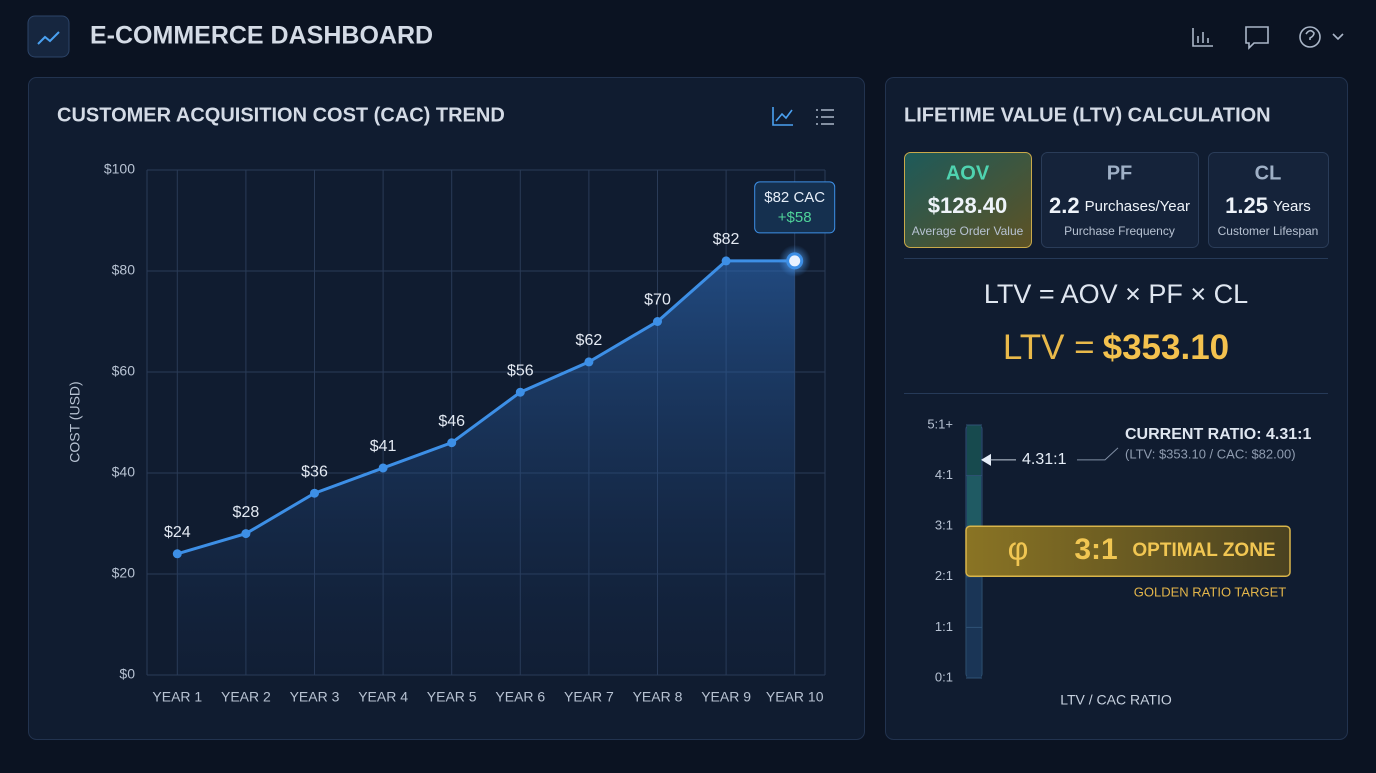 The image size is (1376, 773). What do you see at coordinates (944, 525) in the screenshot?
I see `gauge-tick-label: 3:1` at bounding box center [944, 525].